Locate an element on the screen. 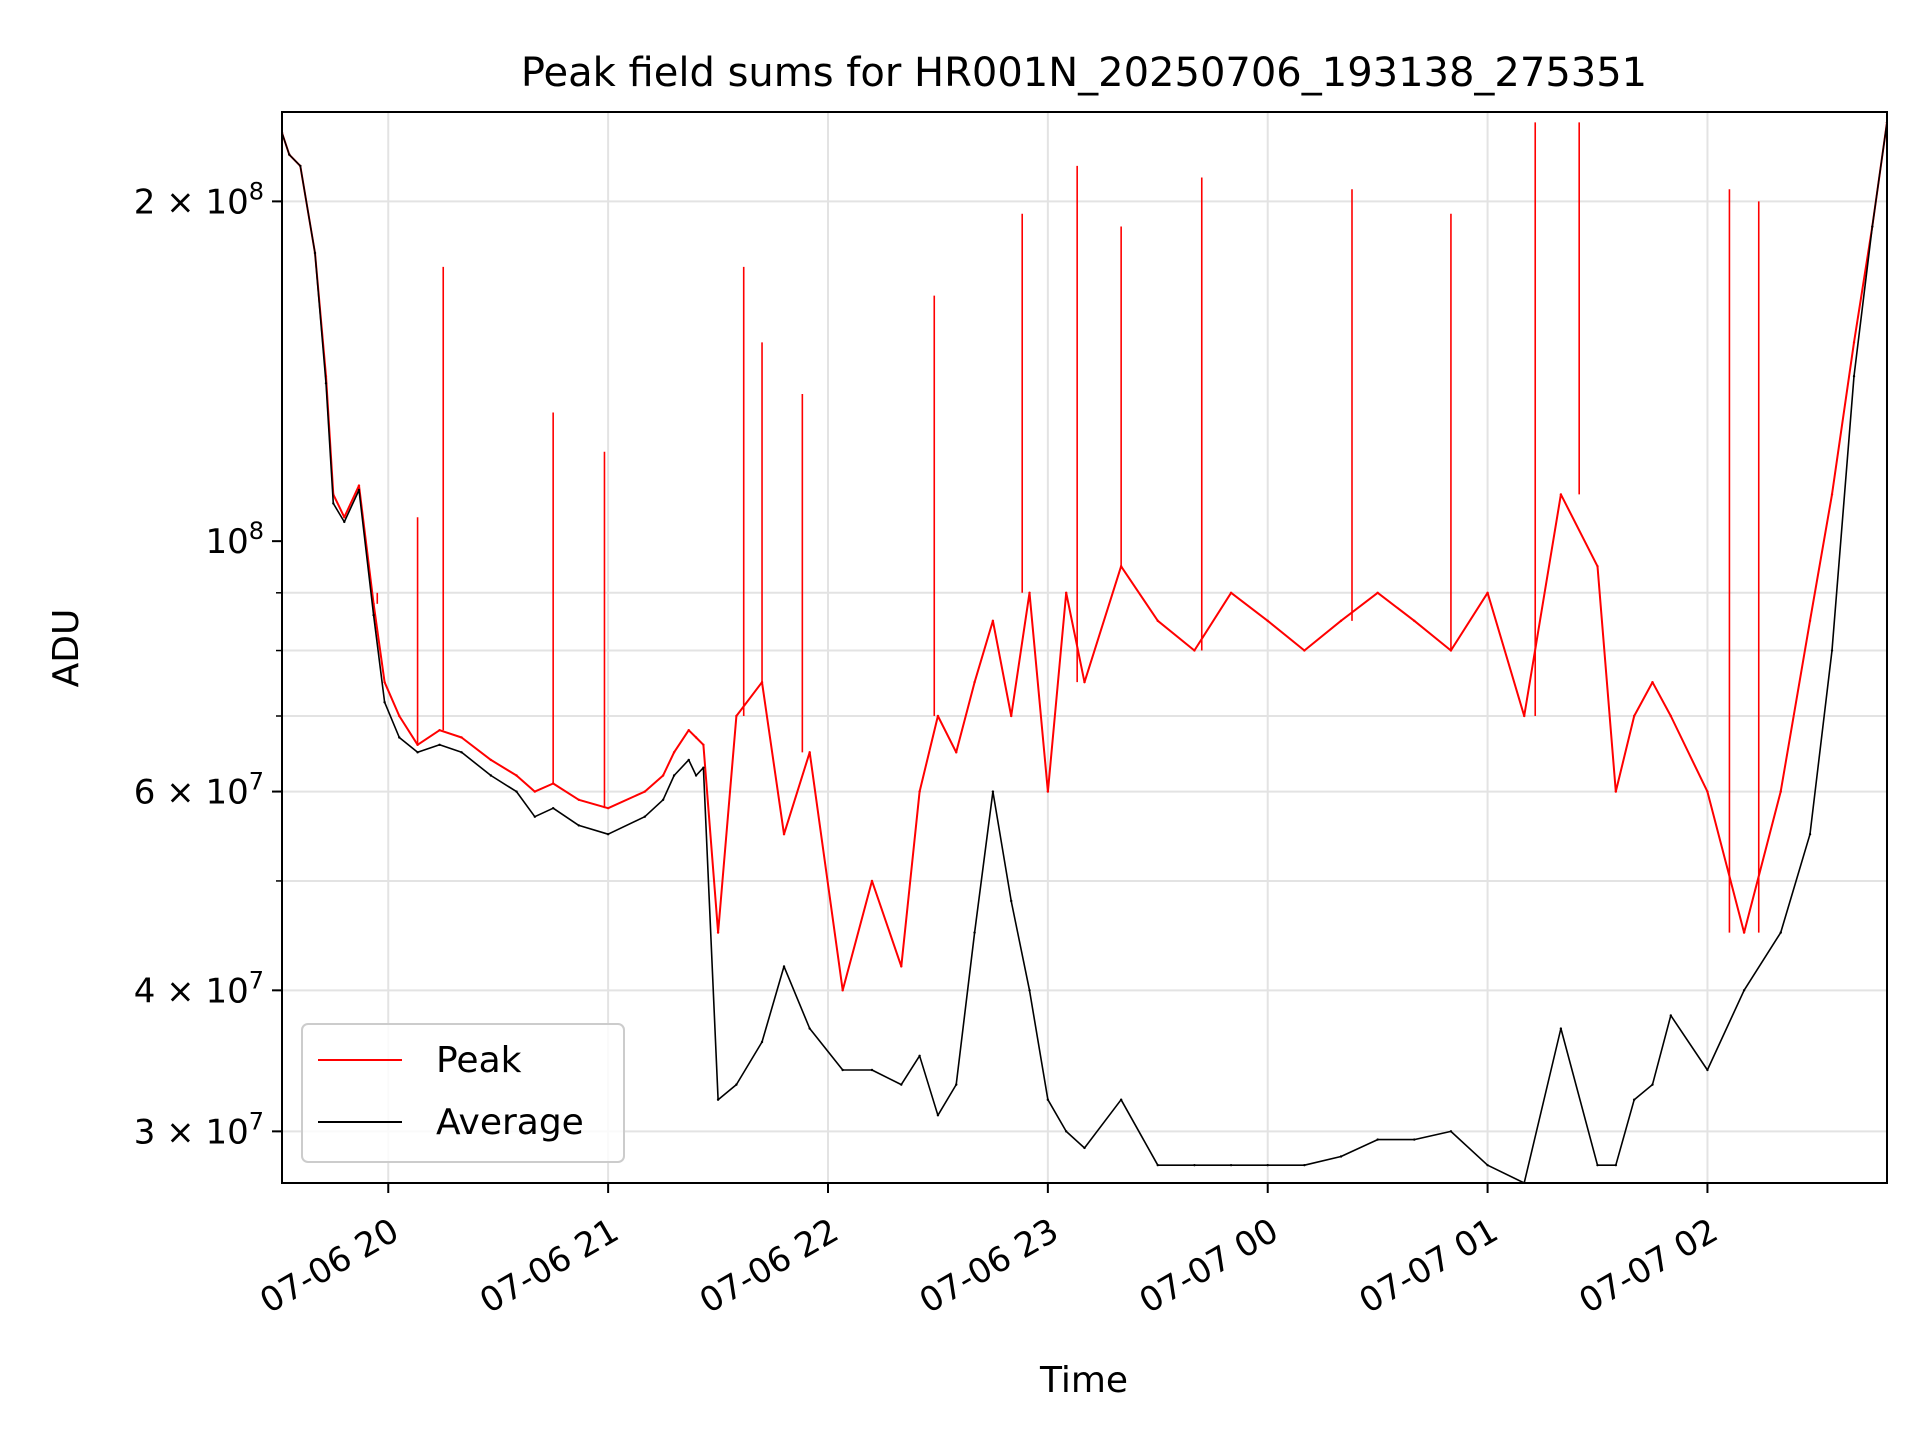 Image resolution: width=1920 pixels, height=1440 pixels. legend-average-label: Average is located at coordinates (510, 1122).